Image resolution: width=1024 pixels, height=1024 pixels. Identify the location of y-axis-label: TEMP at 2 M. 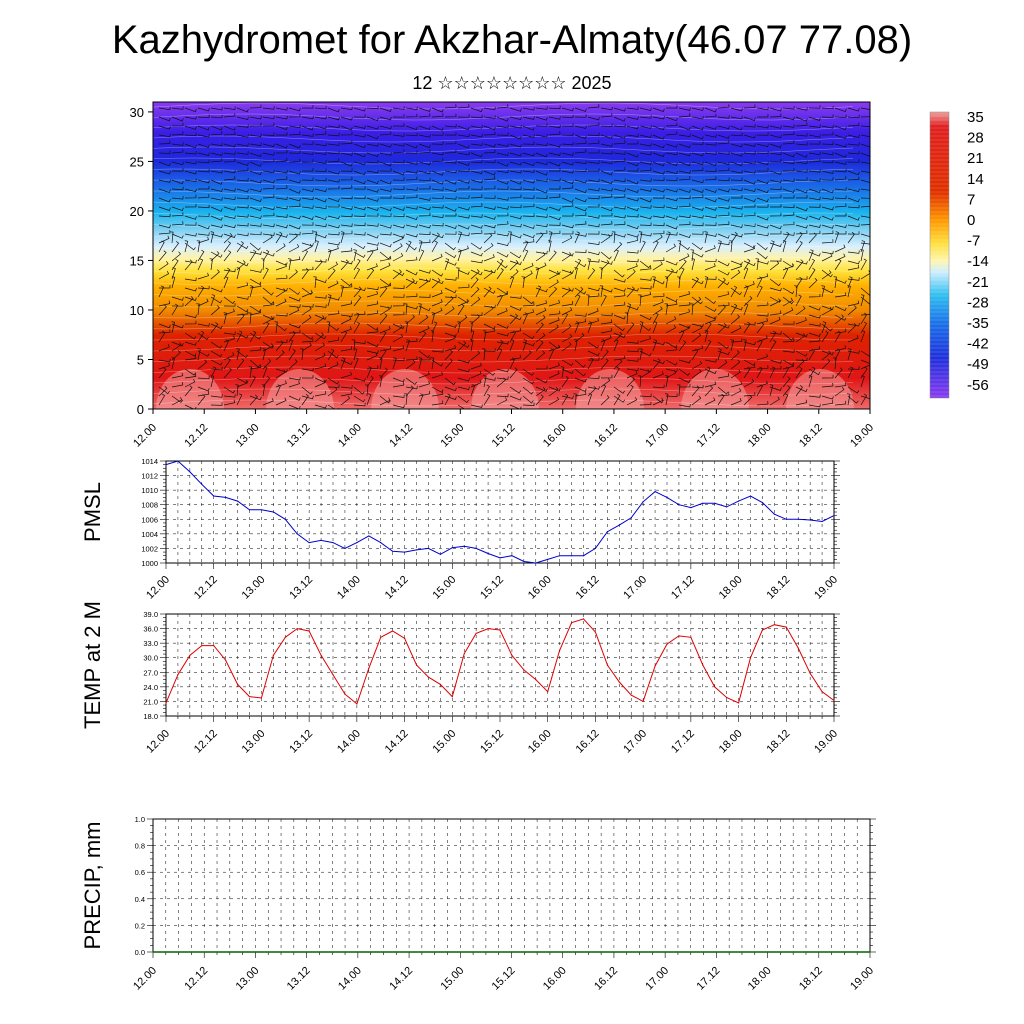
(92, 665).